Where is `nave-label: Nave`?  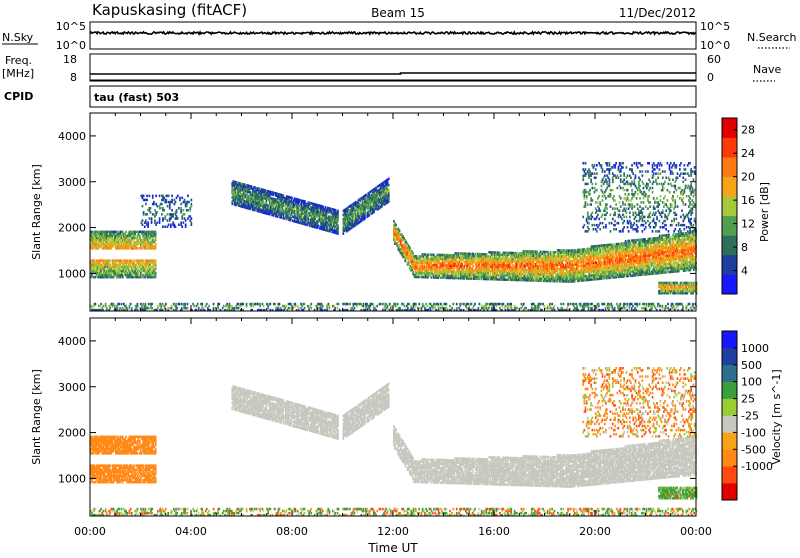 nave-label: Nave is located at coordinates (767, 69).